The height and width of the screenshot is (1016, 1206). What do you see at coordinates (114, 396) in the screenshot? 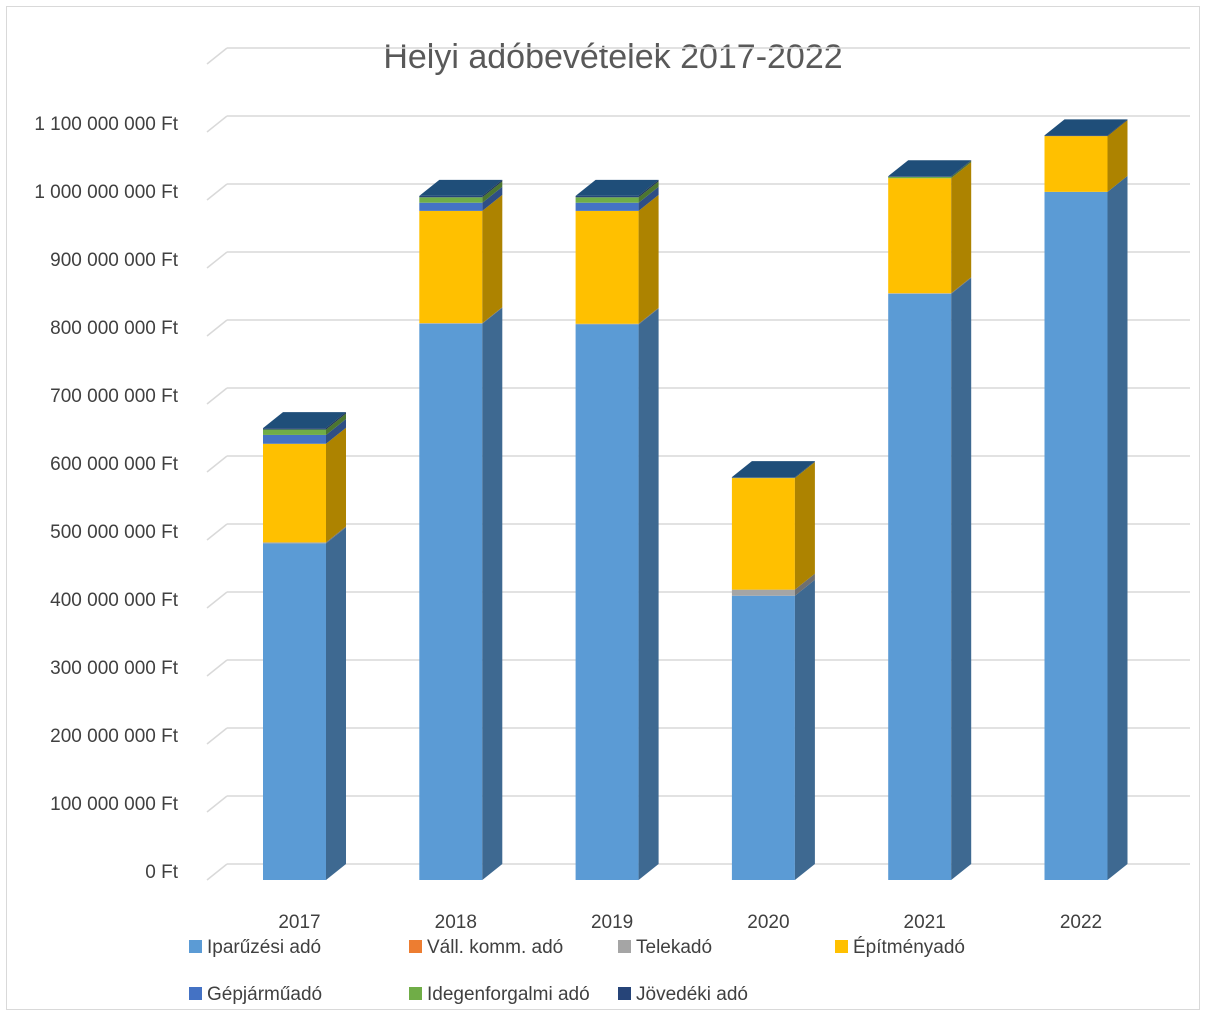
I see `y-tick-label: 700 000 000 Ft` at bounding box center [114, 396].